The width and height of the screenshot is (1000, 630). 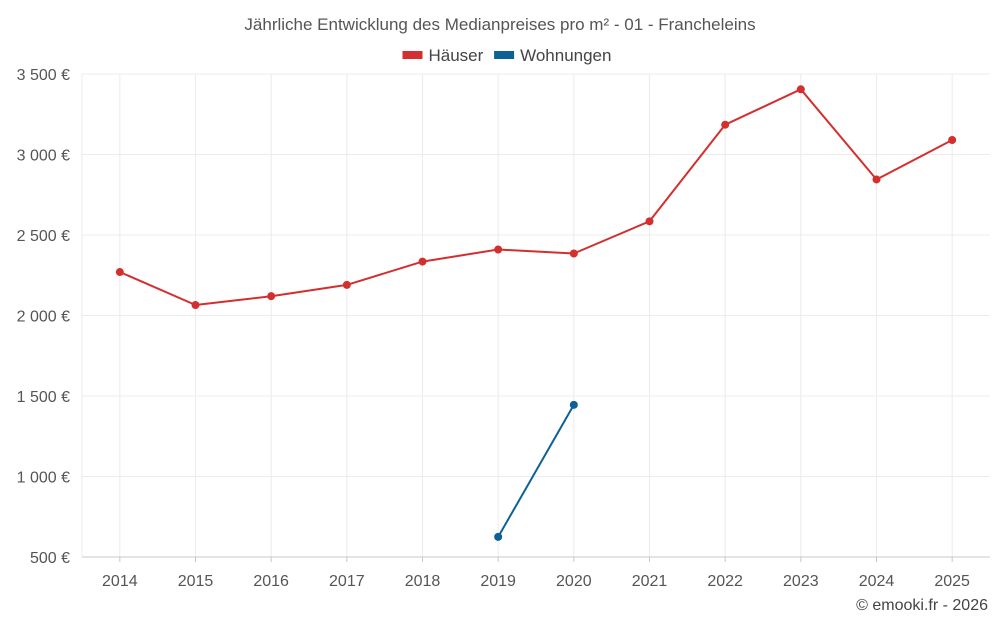 What do you see at coordinates (877, 581) in the screenshot?
I see `x-tick-label: 2024` at bounding box center [877, 581].